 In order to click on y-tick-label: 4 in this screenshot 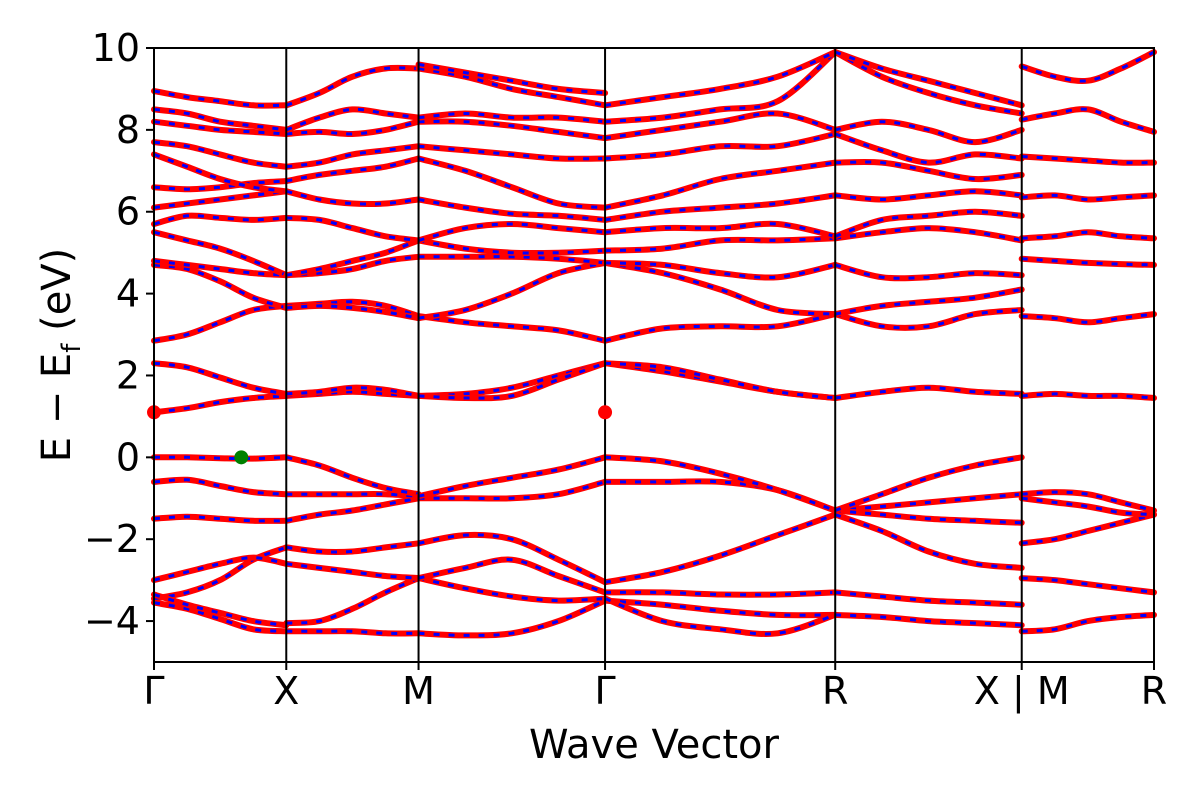, I will do `click(128, 294)`.